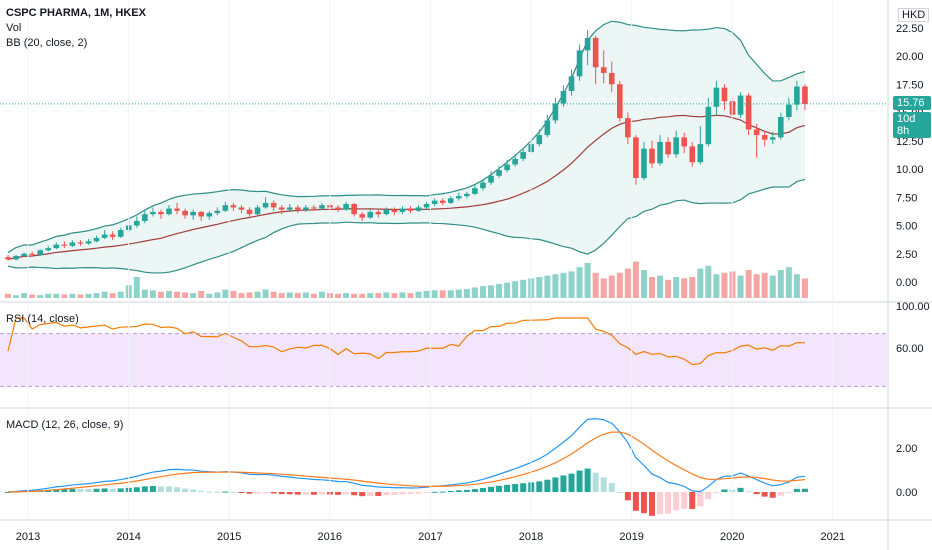 This screenshot has width=932, height=550. What do you see at coordinates (28, 537) in the screenshot?
I see `time-tick-label: 2013` at bounding box center [28, 537].